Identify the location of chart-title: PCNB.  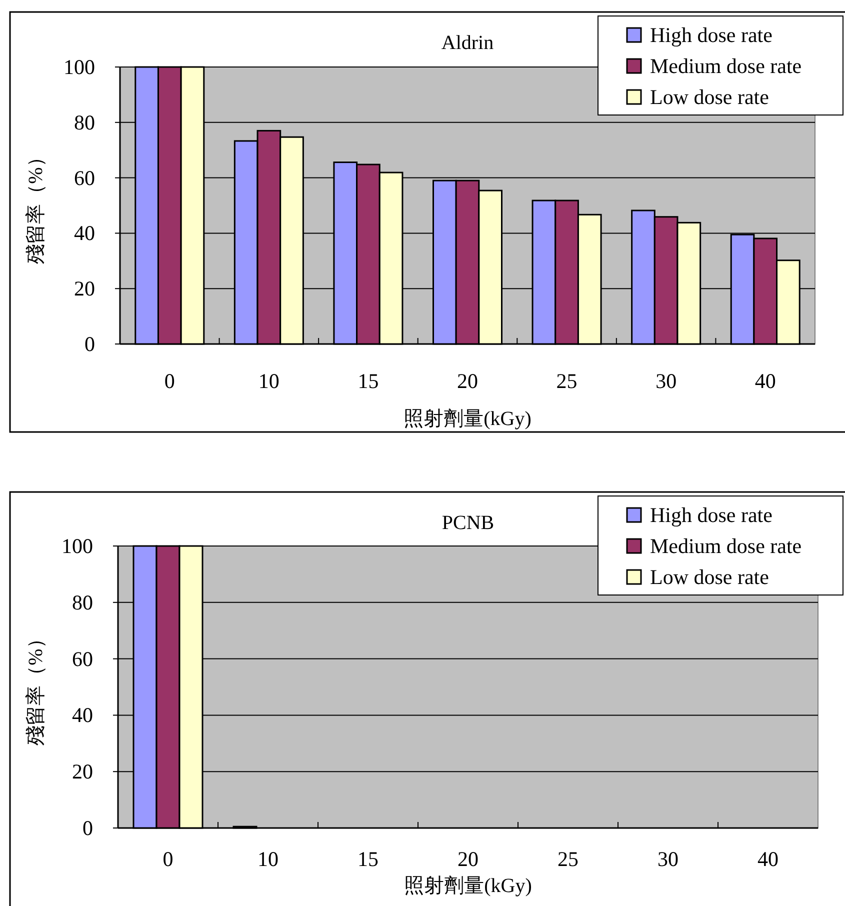
(468, 523).